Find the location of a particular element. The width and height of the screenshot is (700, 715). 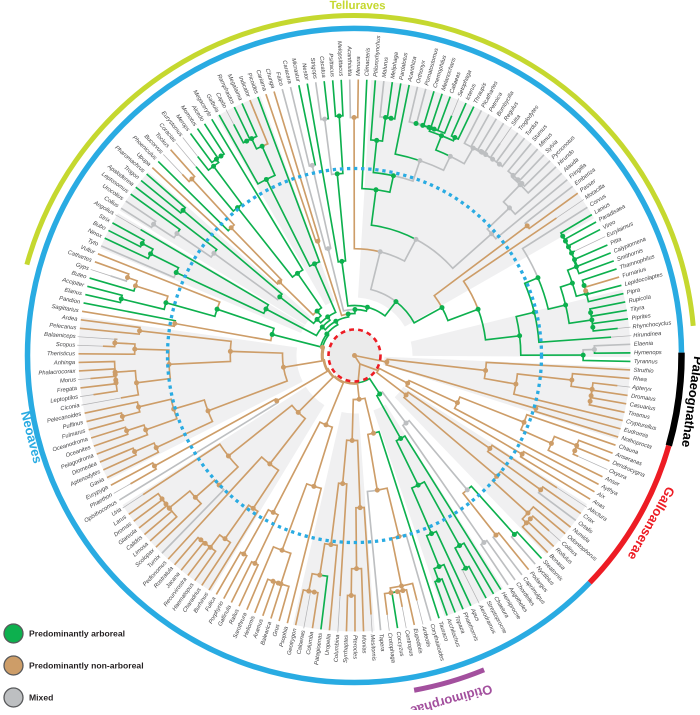

svg-text: Ardeotis is located at coordinates (425, 636).